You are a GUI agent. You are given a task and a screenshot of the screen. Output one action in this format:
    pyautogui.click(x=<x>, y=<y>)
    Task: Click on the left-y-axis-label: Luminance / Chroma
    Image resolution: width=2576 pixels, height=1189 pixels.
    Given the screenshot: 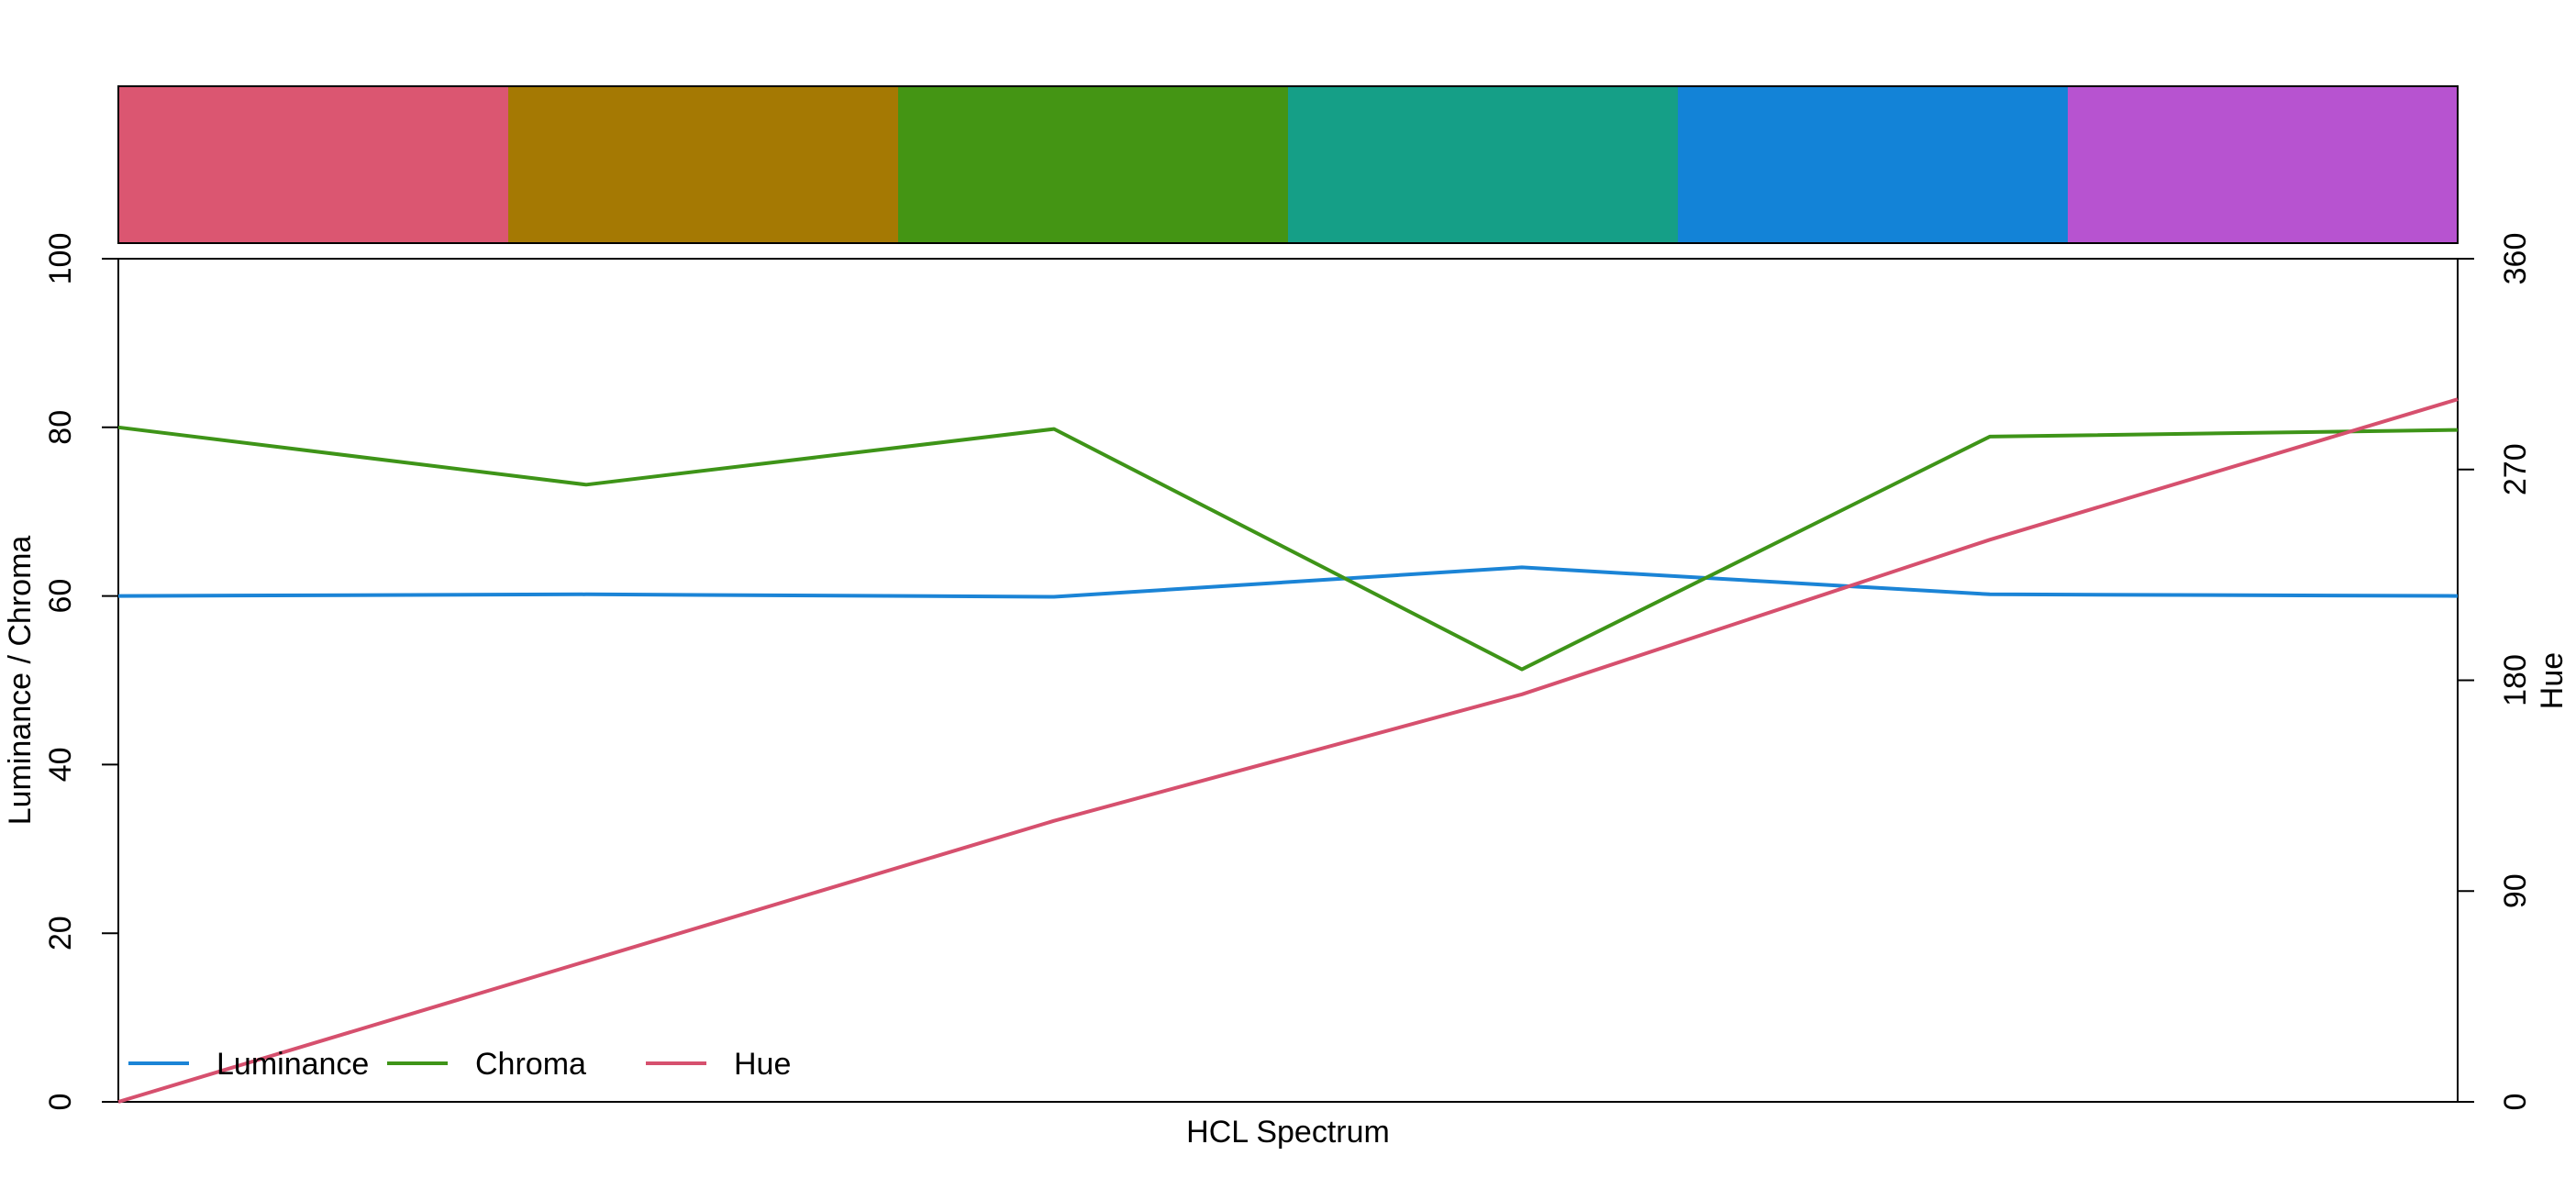 What is the action you would take?
    pyautogui.click(x=20, y=681)
    